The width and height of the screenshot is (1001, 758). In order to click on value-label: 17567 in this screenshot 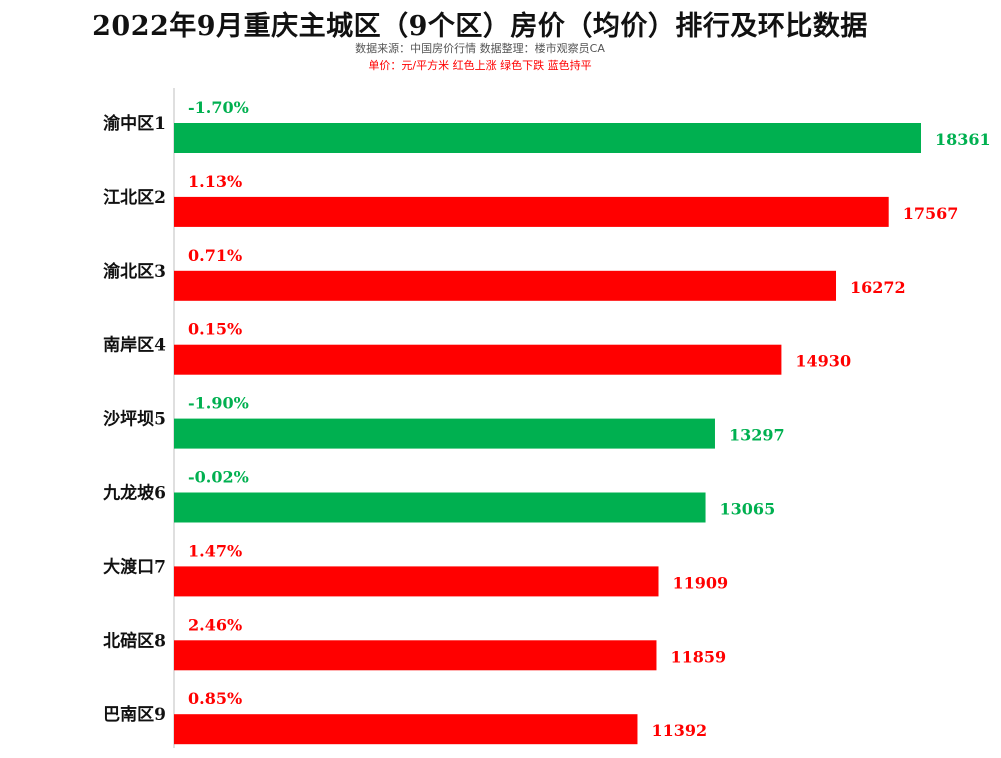, I will do `click(931, 213)`.